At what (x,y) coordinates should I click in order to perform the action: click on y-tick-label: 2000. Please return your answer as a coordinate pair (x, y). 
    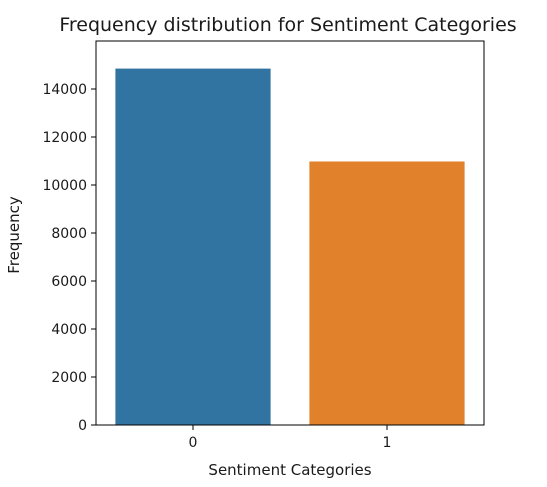
    Looking at the image, I should click on (69, 378).